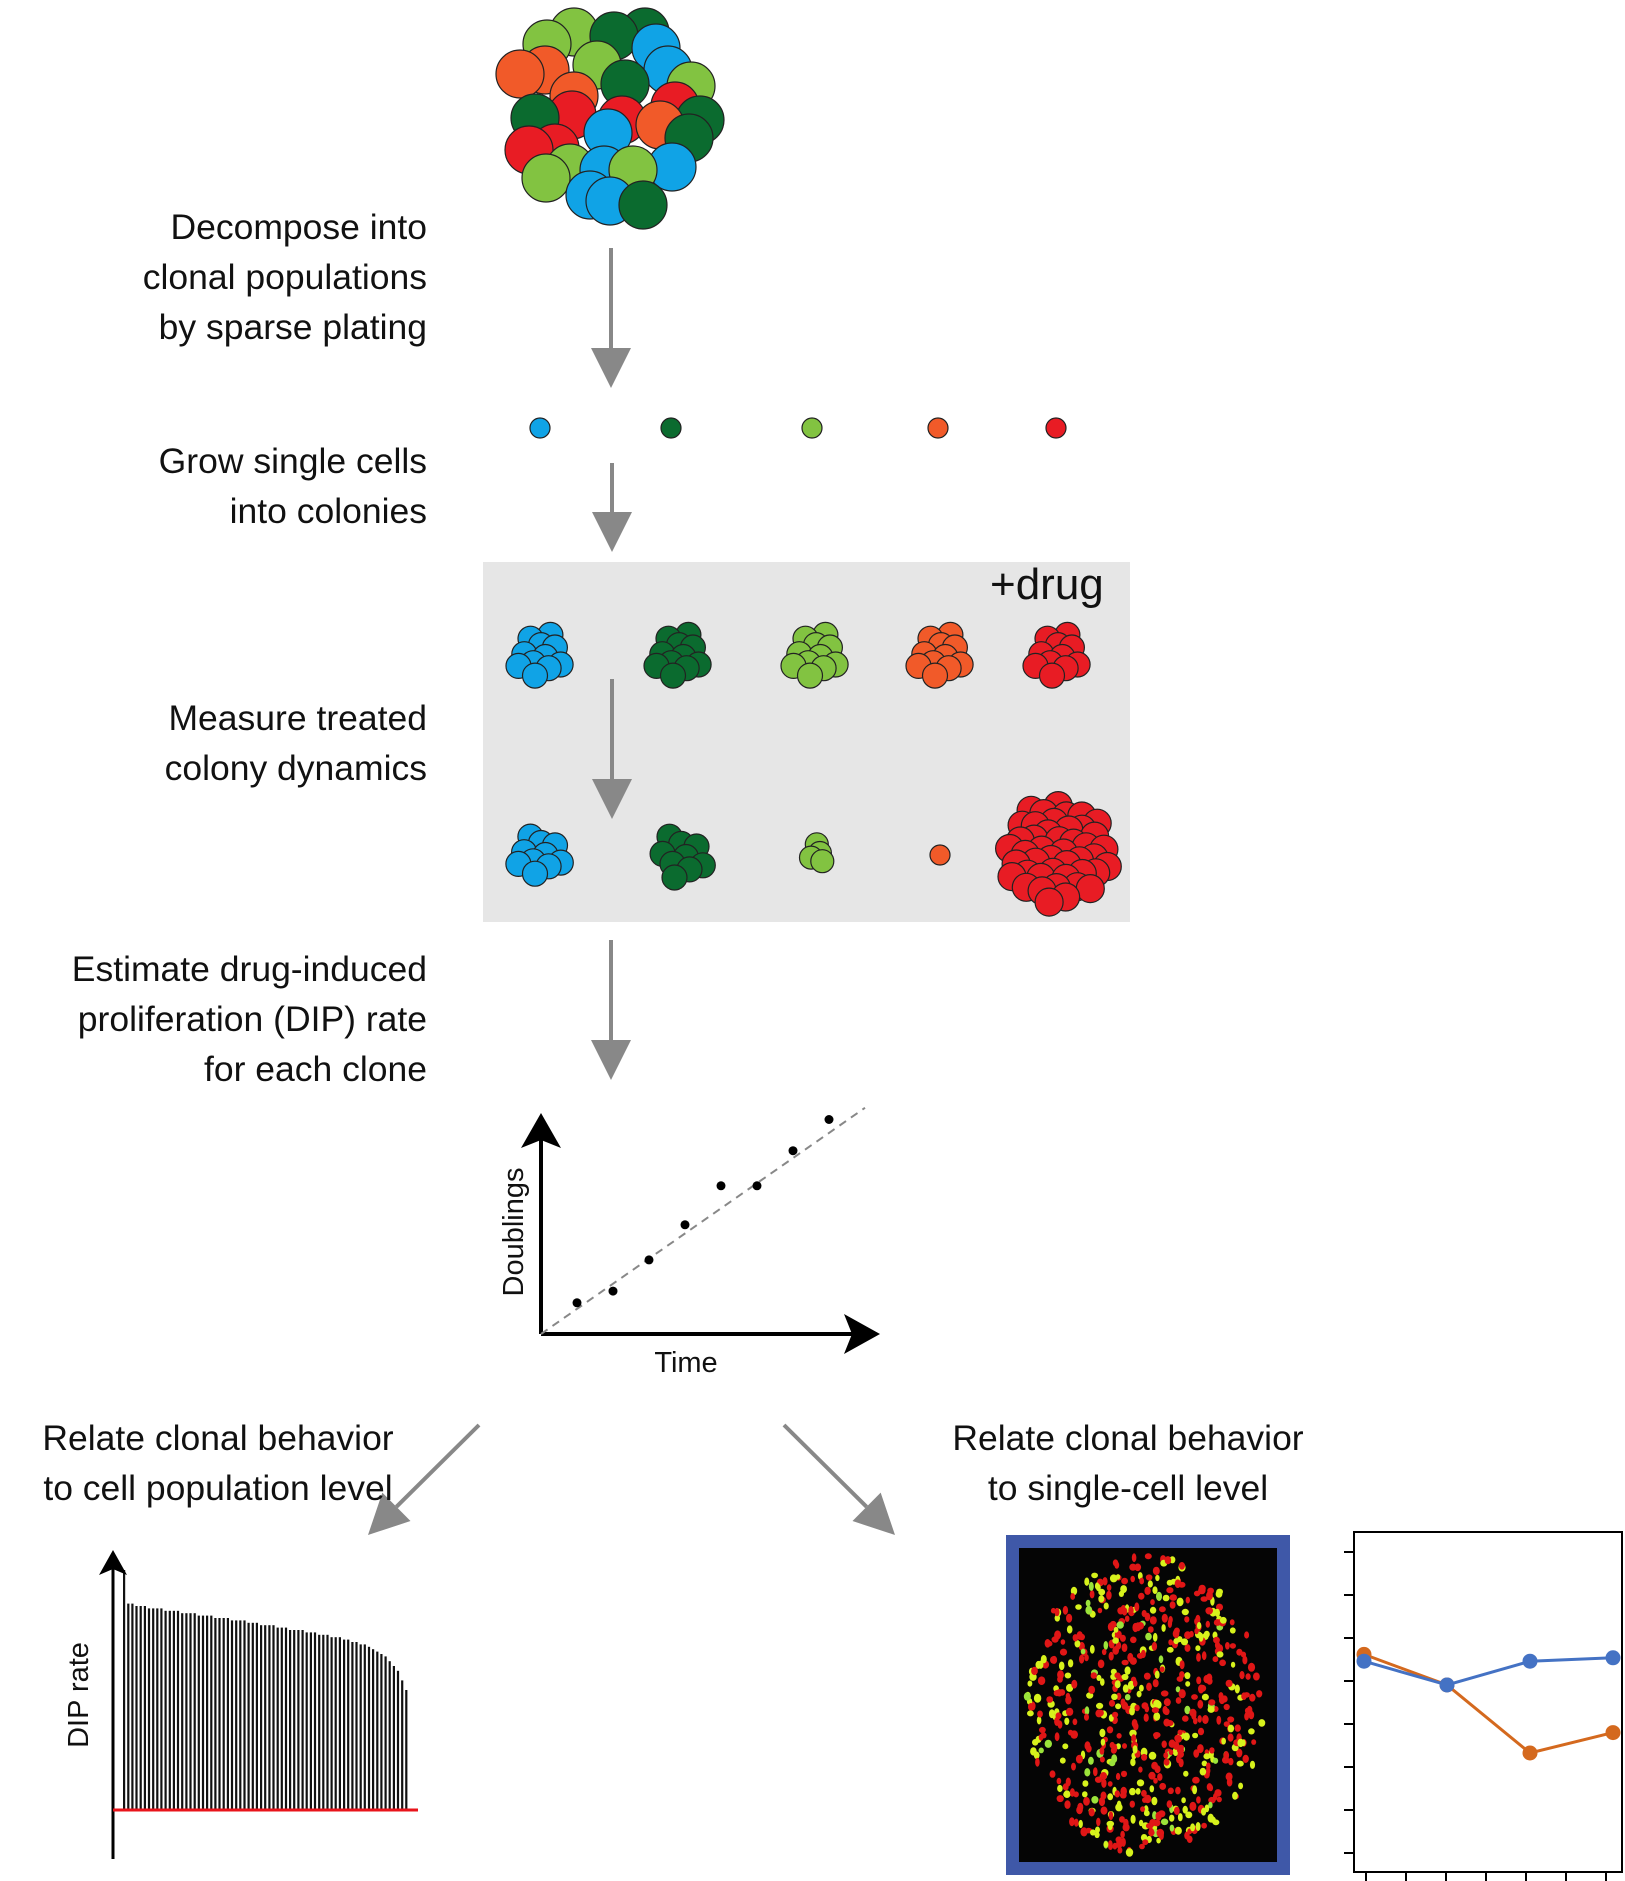 Image resolution: width=1625 pixels, height=1881 pixels. Describe the element at coordinates (1128, 1438) in the screenshot. I see `relate-single-cell-line-1: Relate clonal behavior` at that location.